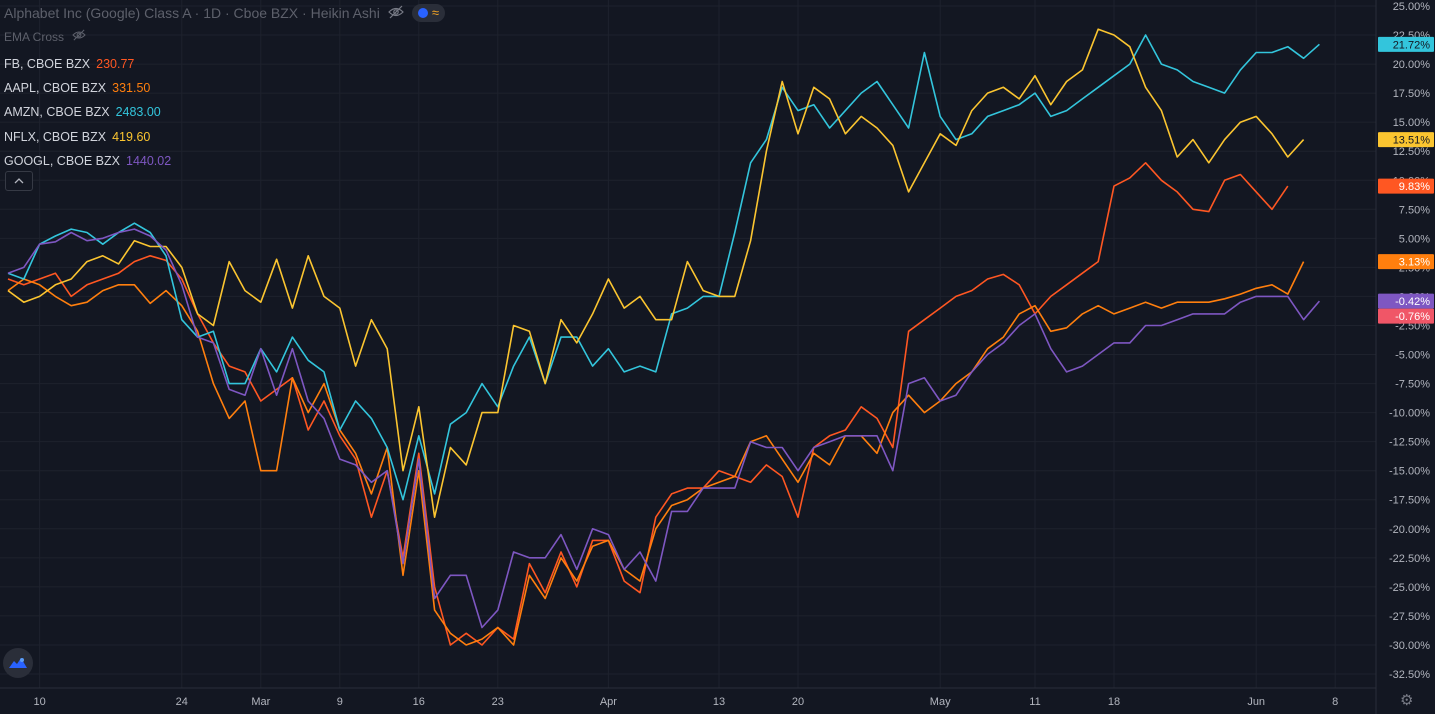 This screenshot has width=1435, height=714. I want to click on y-tick-label: -15.00%, so click(1409, 472).